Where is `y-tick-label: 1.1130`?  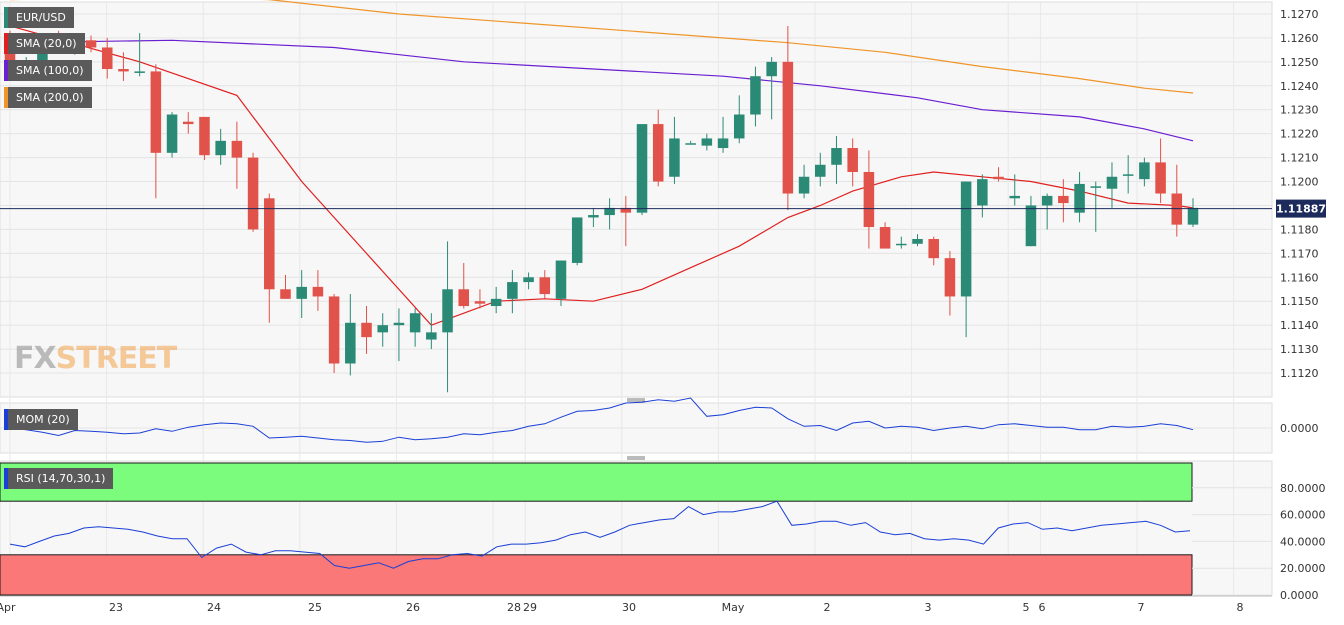 y-tick-label: 1.1130 is located at coordinates (1299, 349).